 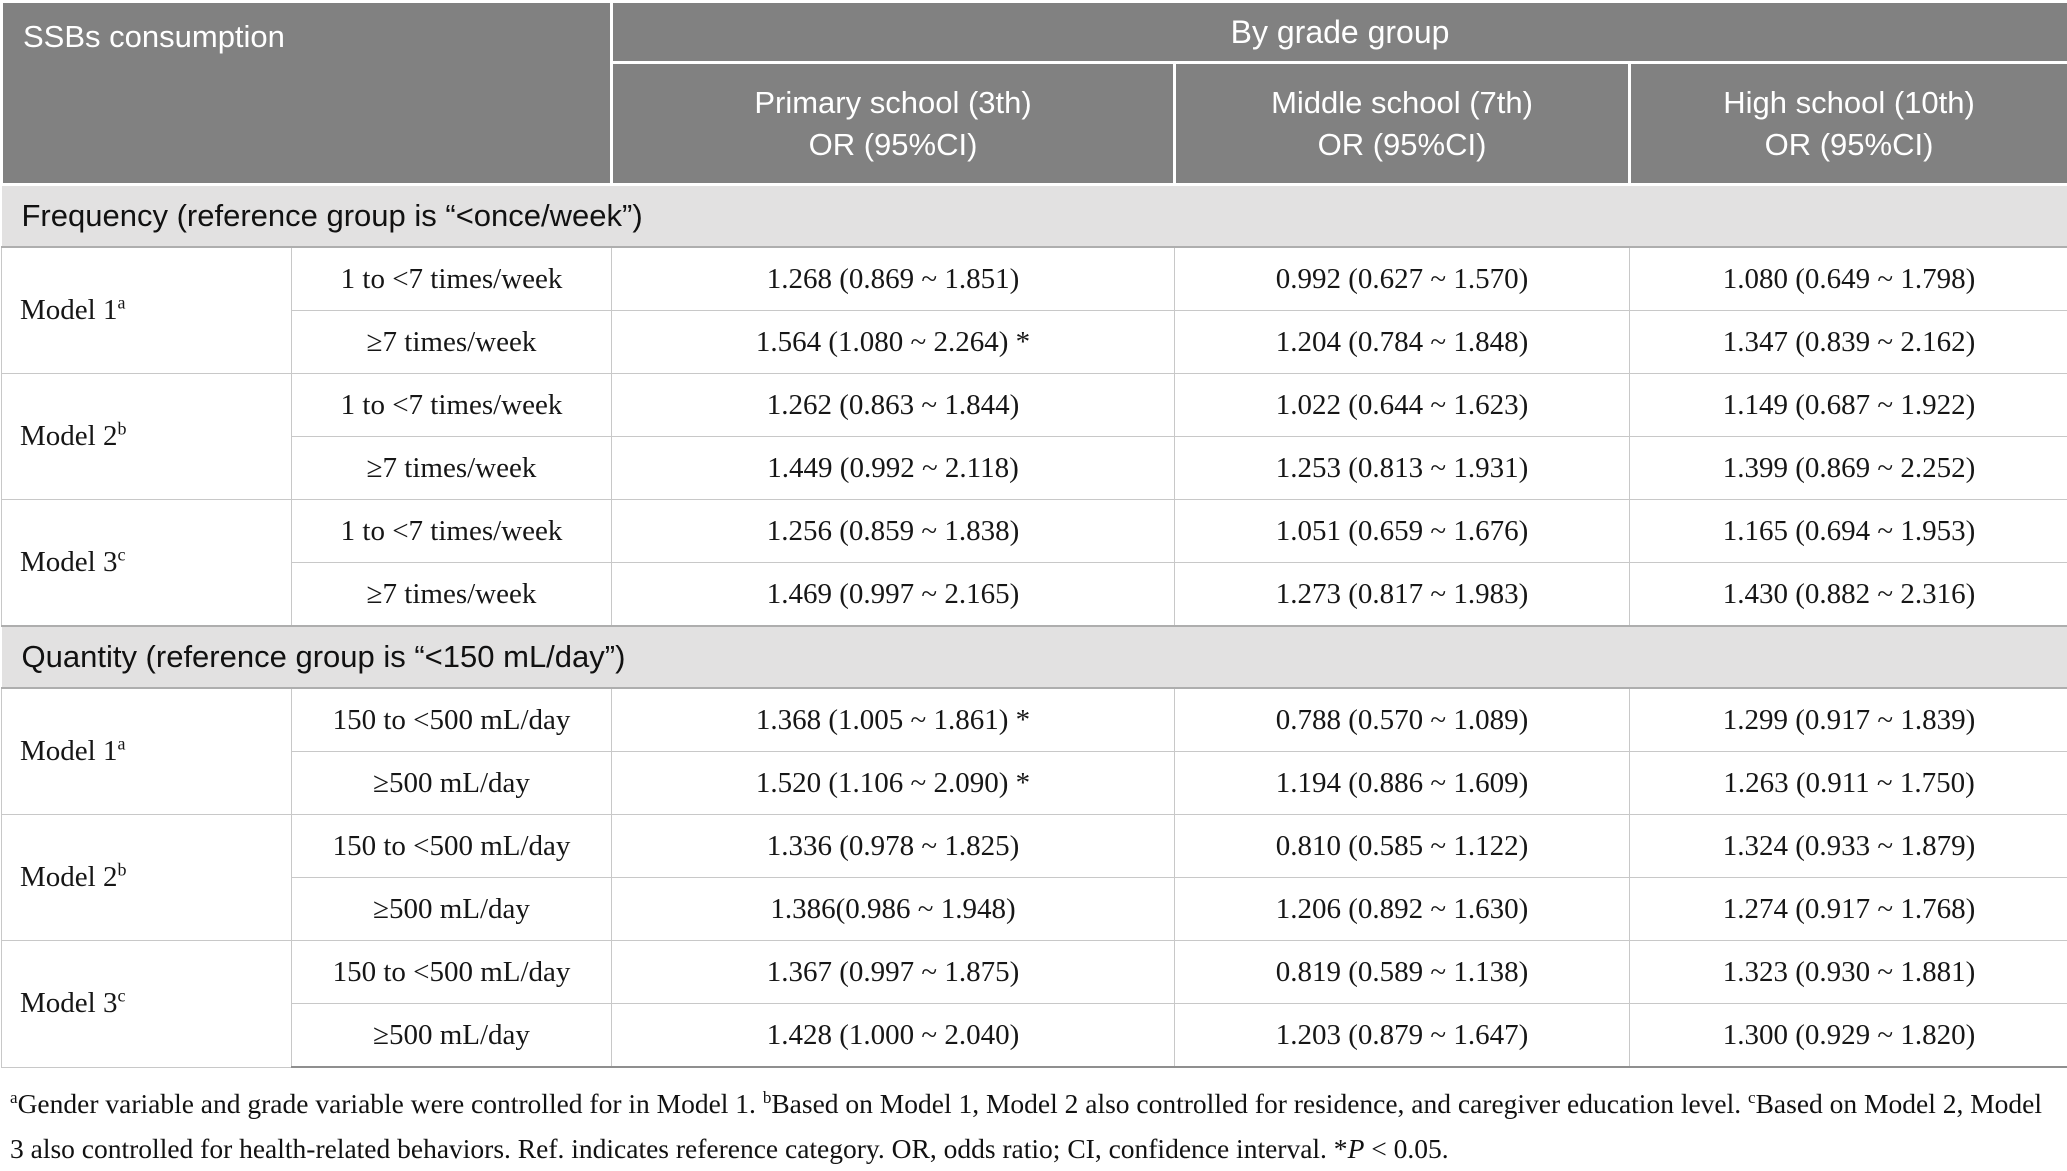 I want to click on footnote-p-symbol: P, so click(x=1356, y=1148).